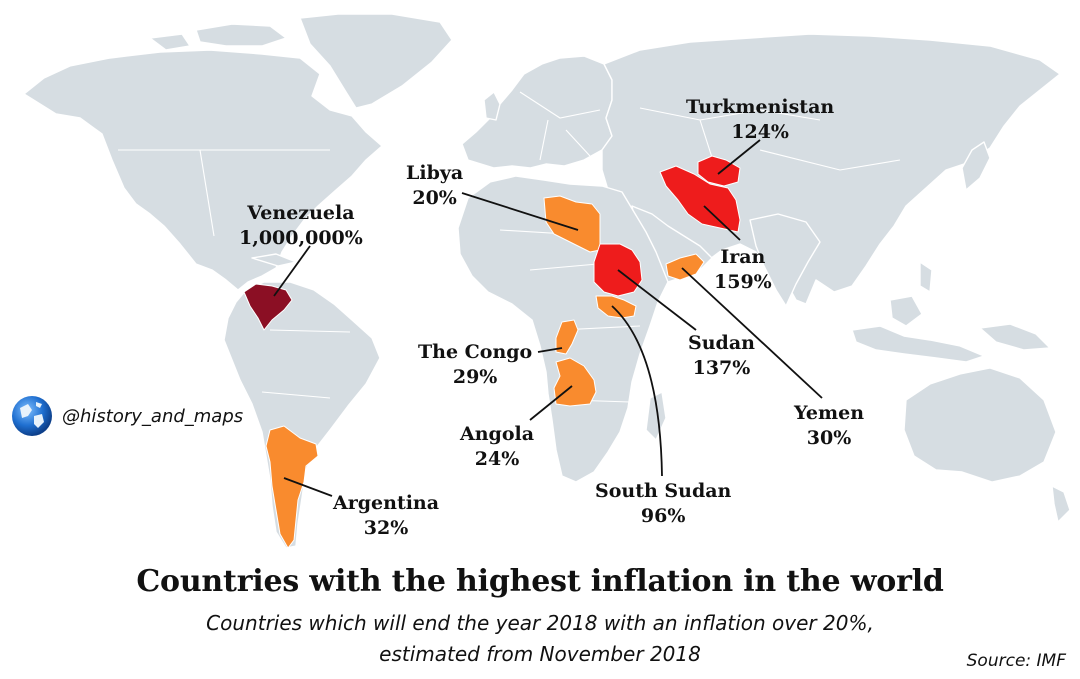  Describe the element at coordinates (376, 61) in the screenshot. I see `landmass-greenland` at that location.